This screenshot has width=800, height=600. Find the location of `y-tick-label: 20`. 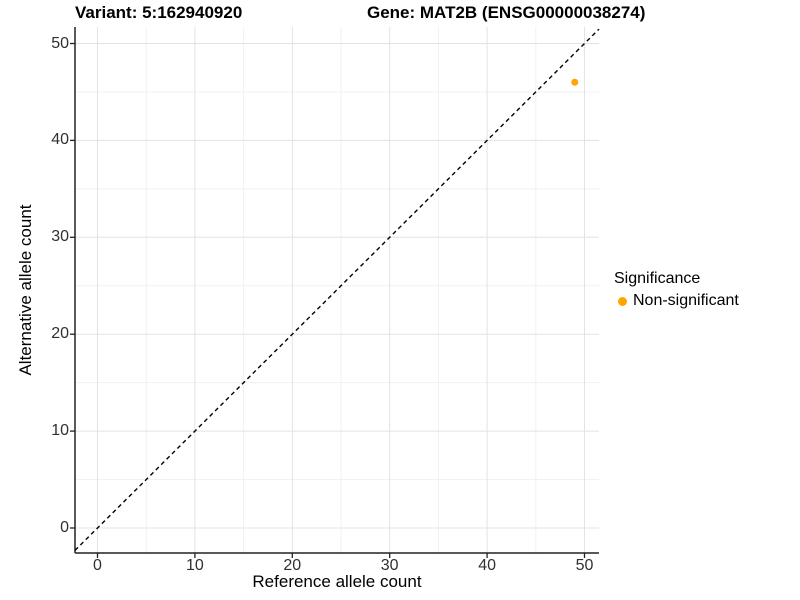

y-tick-label: 20 is located at coordinates (60, 334).